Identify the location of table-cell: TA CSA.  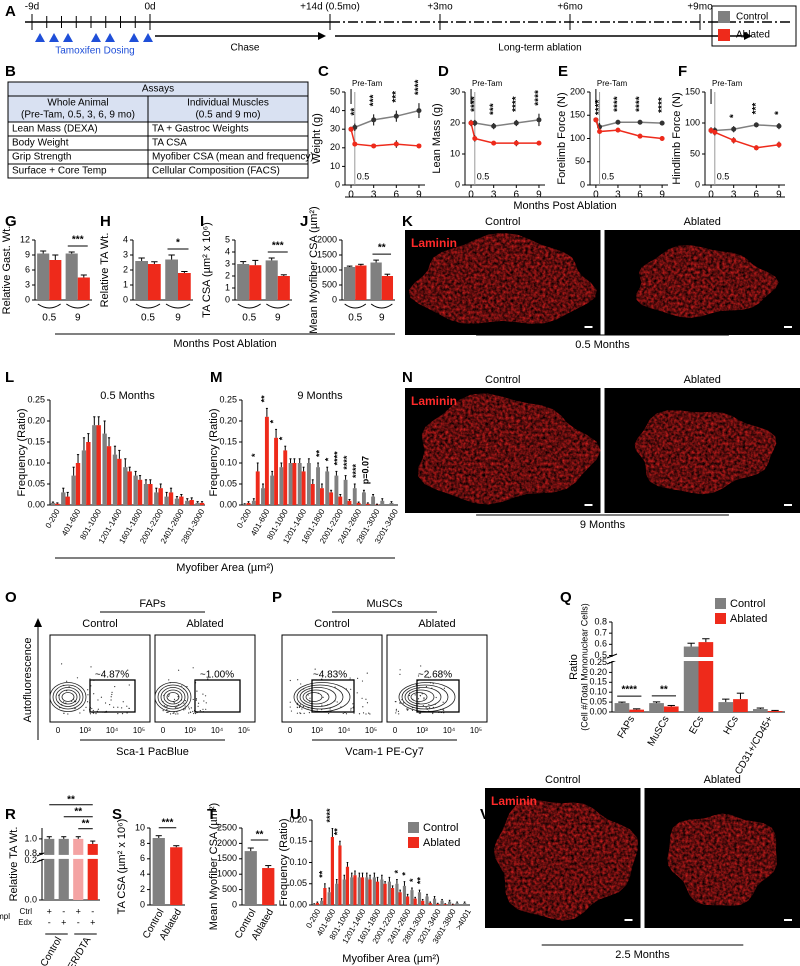
(169, 143).